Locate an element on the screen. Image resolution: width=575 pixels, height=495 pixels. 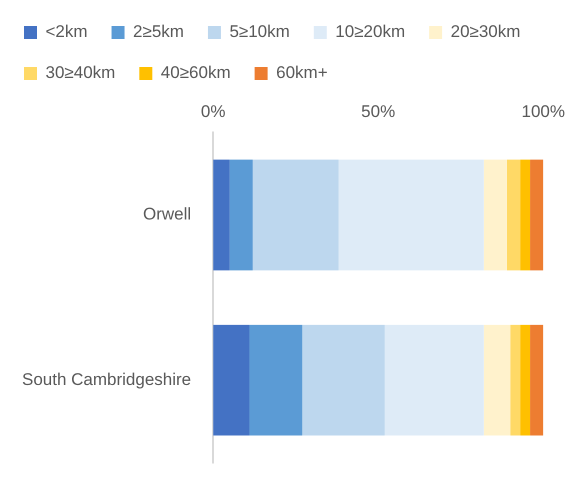
legend-label: 10≥20km is located at coordinates (370, 32).